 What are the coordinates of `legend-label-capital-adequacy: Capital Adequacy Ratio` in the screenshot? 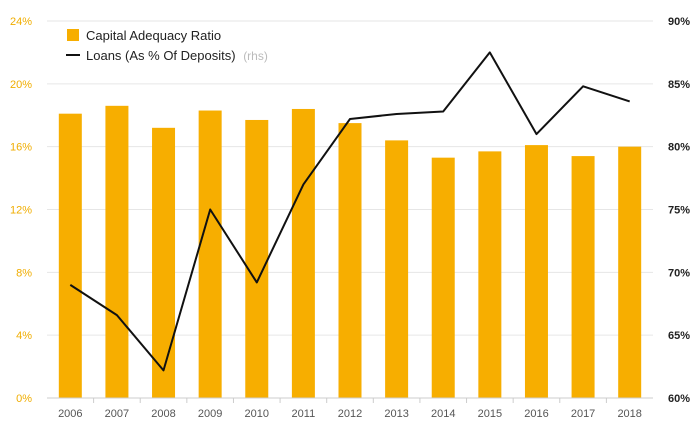 It's located at (153, 35).